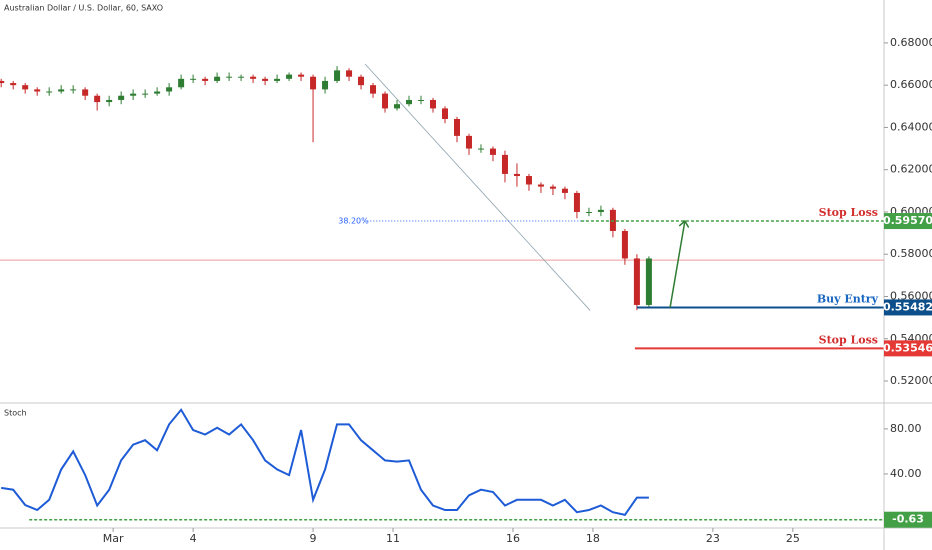 The image size is (932, 550). What do you see at coordinates (848, 298) in the screenshot?
I see `level-name: Buy Entry` at bounding box center [848, 298].